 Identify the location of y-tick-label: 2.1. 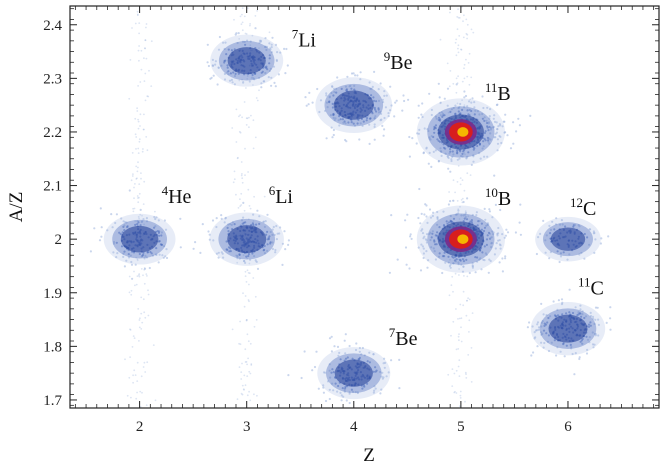
(52, 187).